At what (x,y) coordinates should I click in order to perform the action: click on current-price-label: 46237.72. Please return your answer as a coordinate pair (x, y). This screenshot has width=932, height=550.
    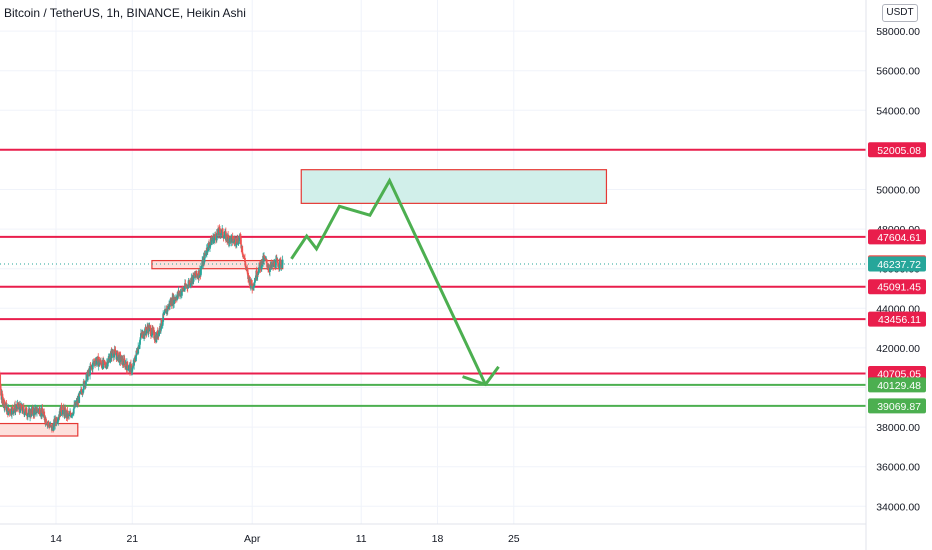
    Looking at the image, I should click on (899, 265).